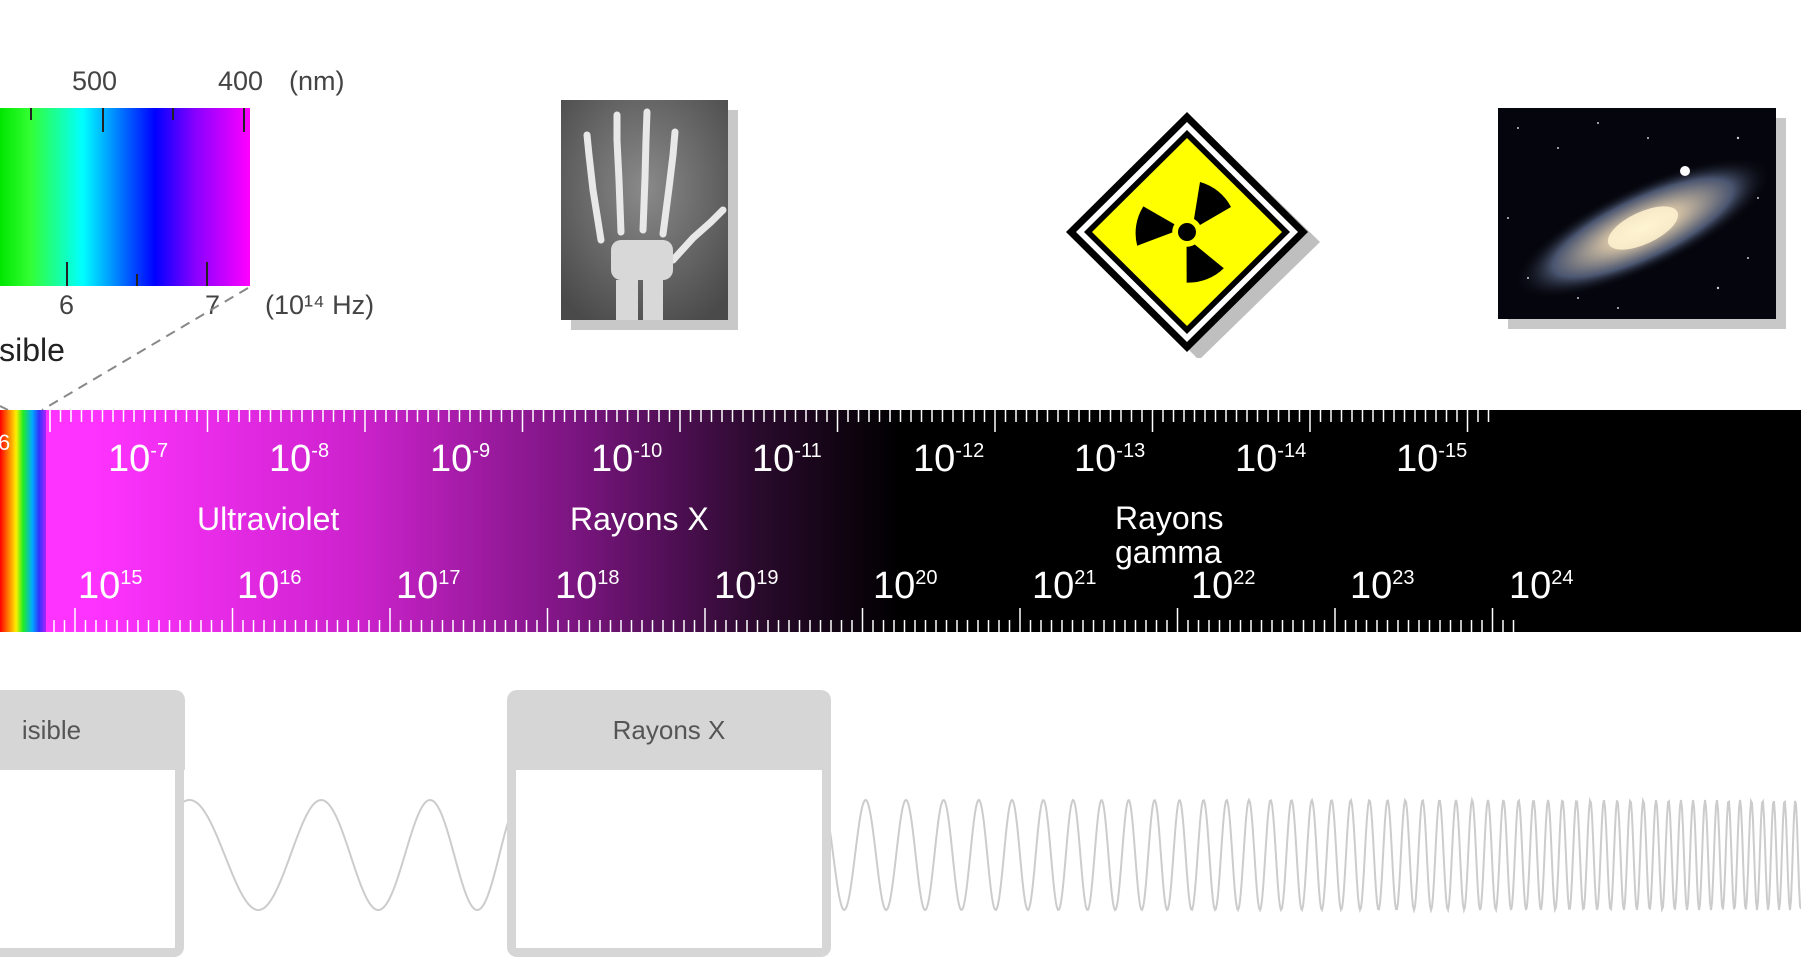 The height and width of the screenshot is (978, 1801). I want to click on frequency-label: 1015, so click(110, 586).